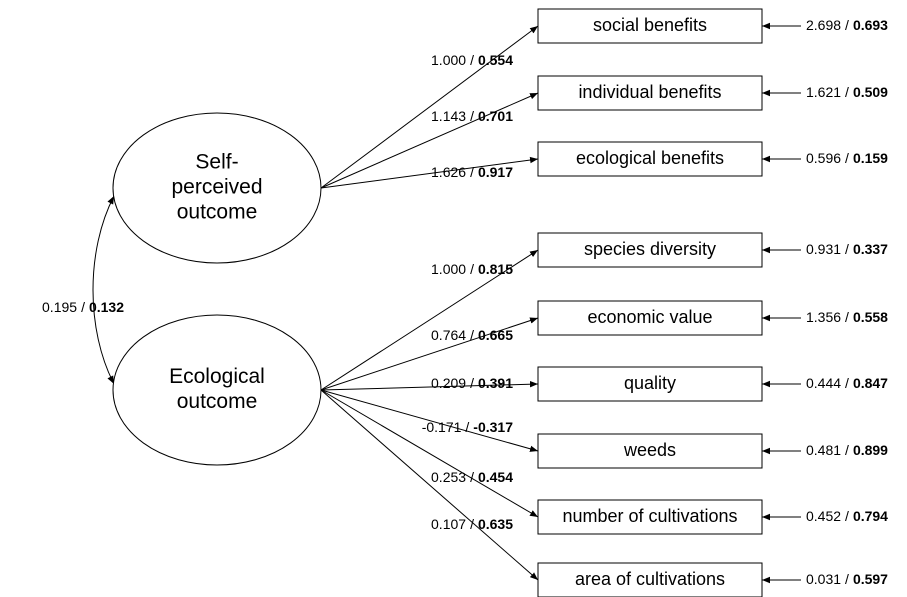 The height and width of the screenshot is (597, 907). What do you see at coordinates (217, 376) in the screenshot?
I see `latent-label: Ecological` at bounding box center [217, 376].